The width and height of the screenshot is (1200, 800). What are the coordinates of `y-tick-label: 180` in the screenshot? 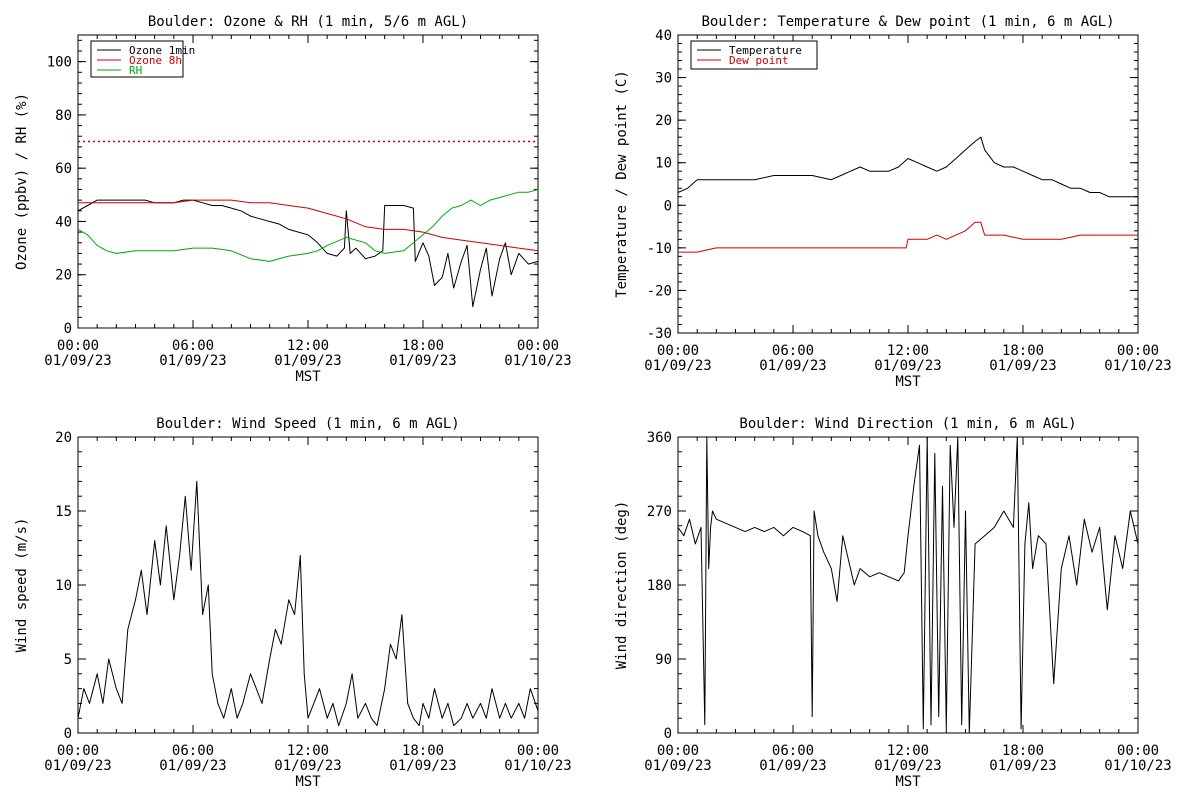 It's located at (659, 586).